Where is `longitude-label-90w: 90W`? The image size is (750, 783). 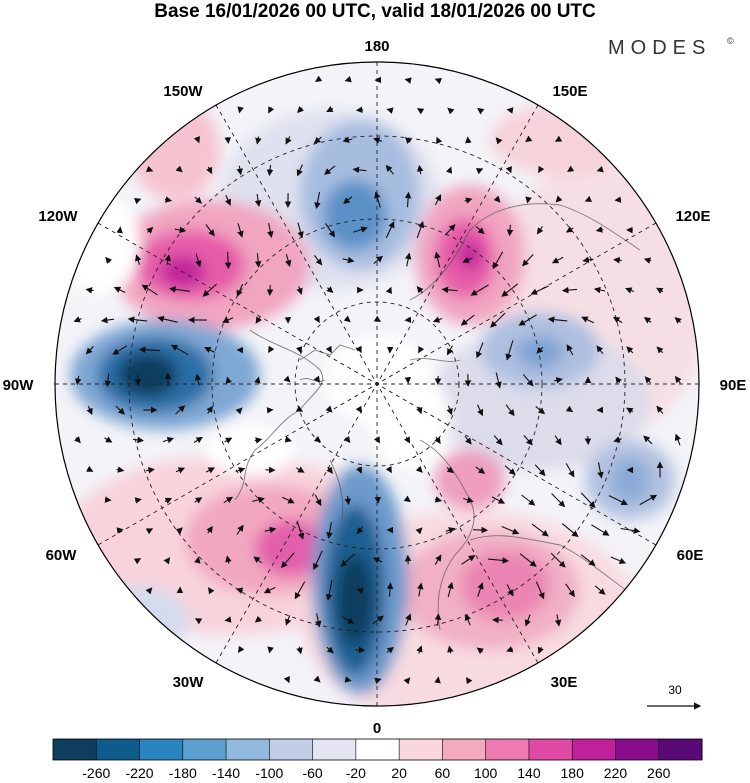 longitude-label-90w: 90W is located at coordinates (19, 385).